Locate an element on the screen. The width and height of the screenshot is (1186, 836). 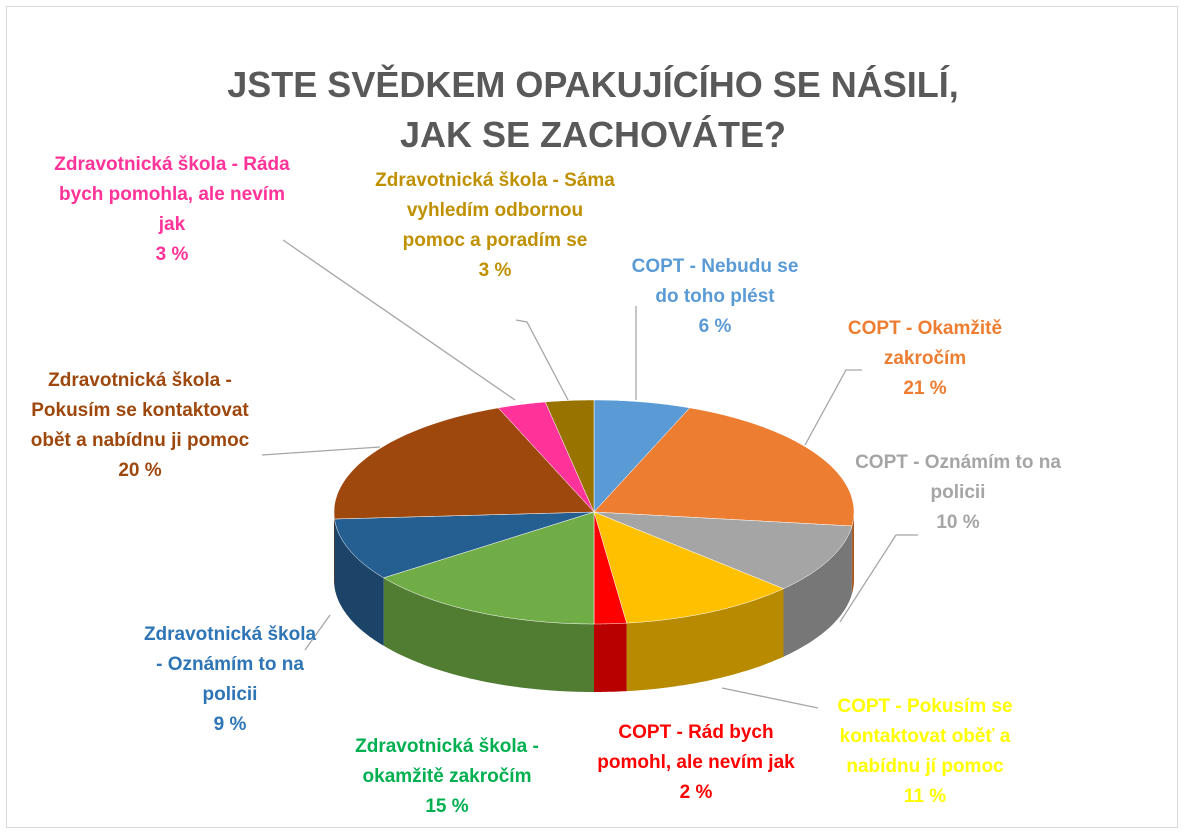
value-label: 9 % is located at coordinates (230, 724).